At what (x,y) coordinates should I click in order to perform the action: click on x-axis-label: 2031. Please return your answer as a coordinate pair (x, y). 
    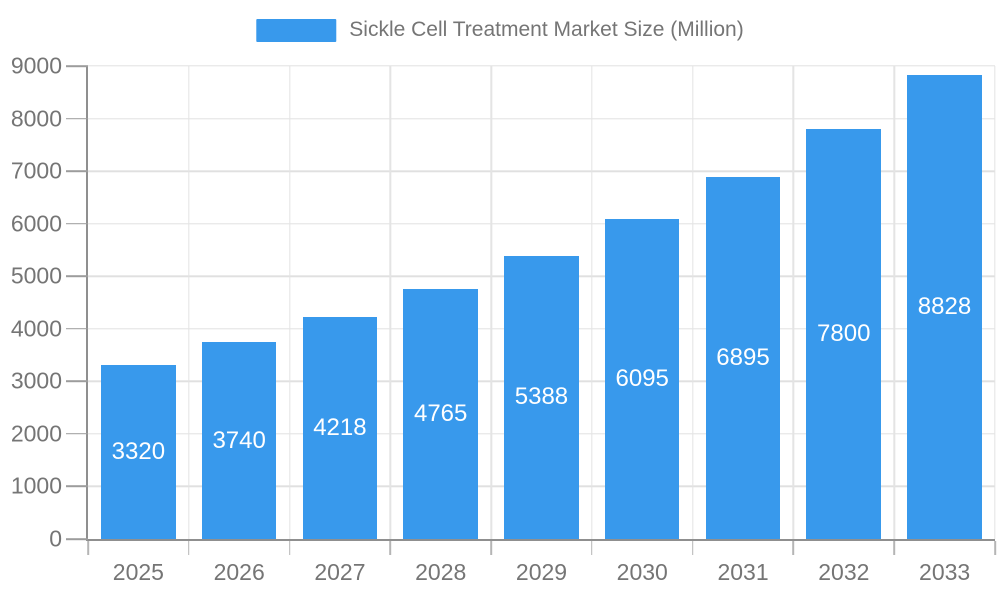
    Looking at the image, I should click on (743, 572).